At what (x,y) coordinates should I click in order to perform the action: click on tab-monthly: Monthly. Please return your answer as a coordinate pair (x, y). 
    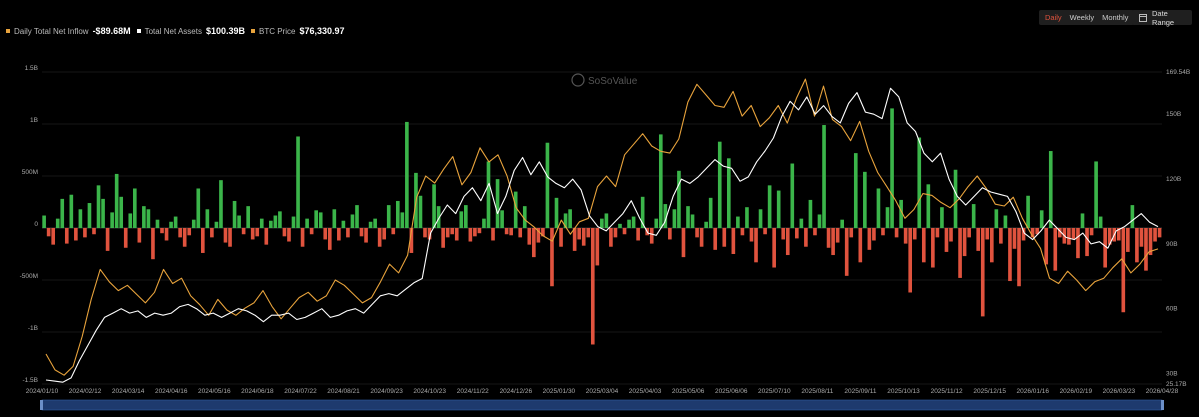
    Looking at the image, I should click on (1115, 17).